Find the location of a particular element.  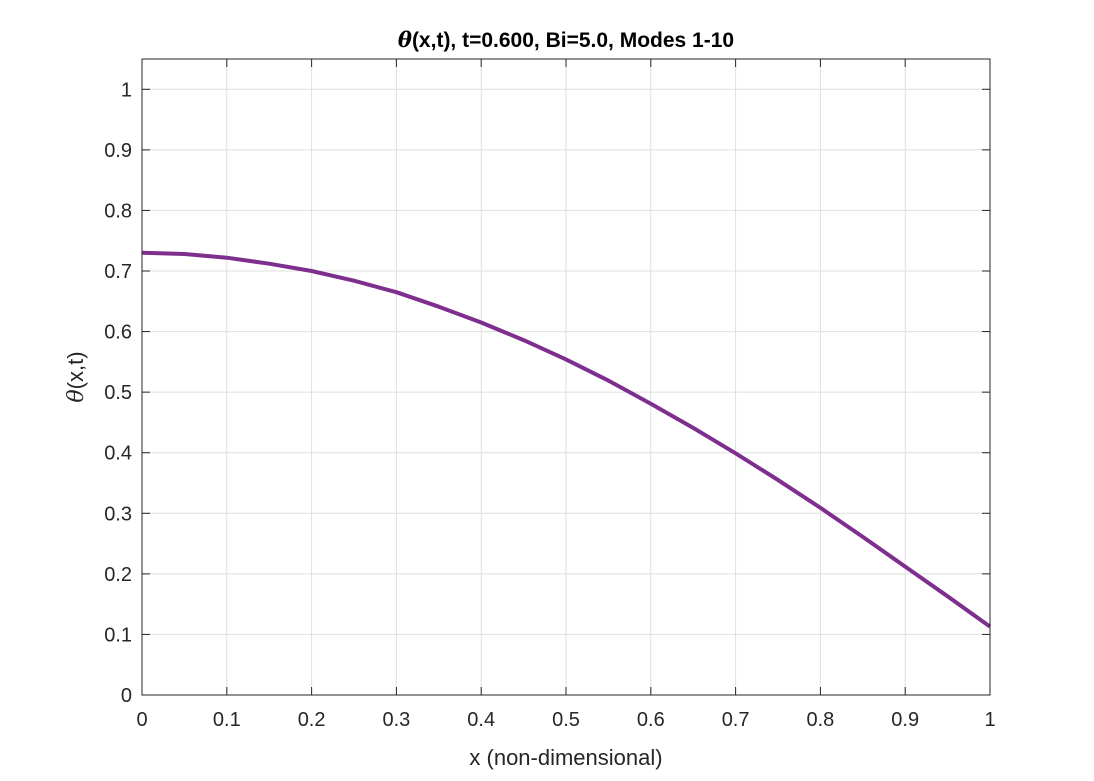

y-tick-label: 0.5 is located at coordinates (118, 393).